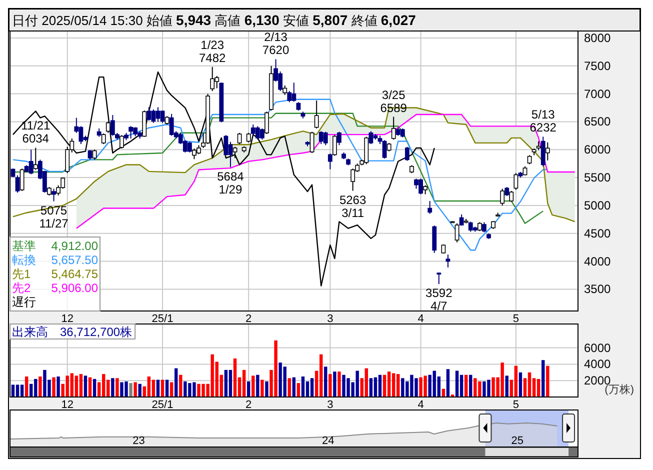 The image size is (653, 470). What do you see at coordinates (598, 37) in the screenshot?
I see `y-tick-label: 8000` at bounding box center [598, 37].